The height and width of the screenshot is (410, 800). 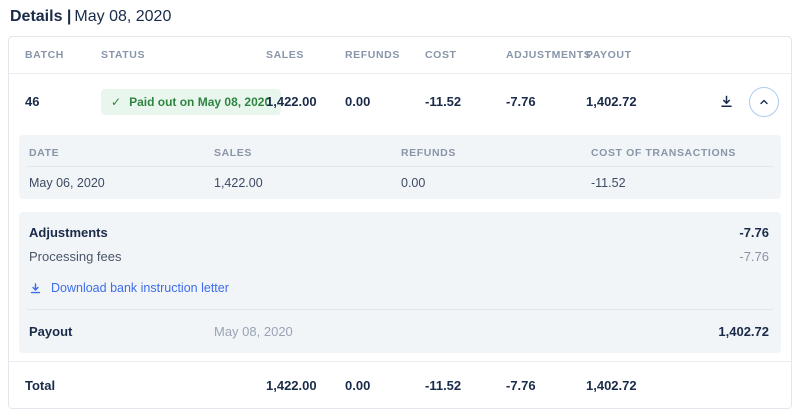 I want to click on column-header-cost-of-transactions: COST OF TRANSACTIONS, so click(x=663, y=152).